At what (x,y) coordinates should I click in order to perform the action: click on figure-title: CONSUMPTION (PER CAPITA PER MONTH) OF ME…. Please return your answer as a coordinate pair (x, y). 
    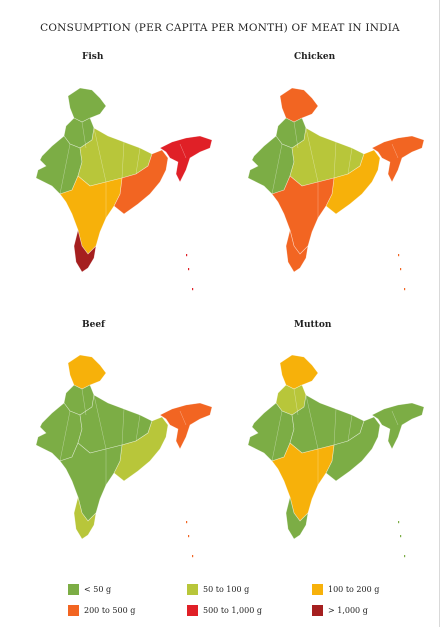
    Looking at the image, I should click on (220, 28).